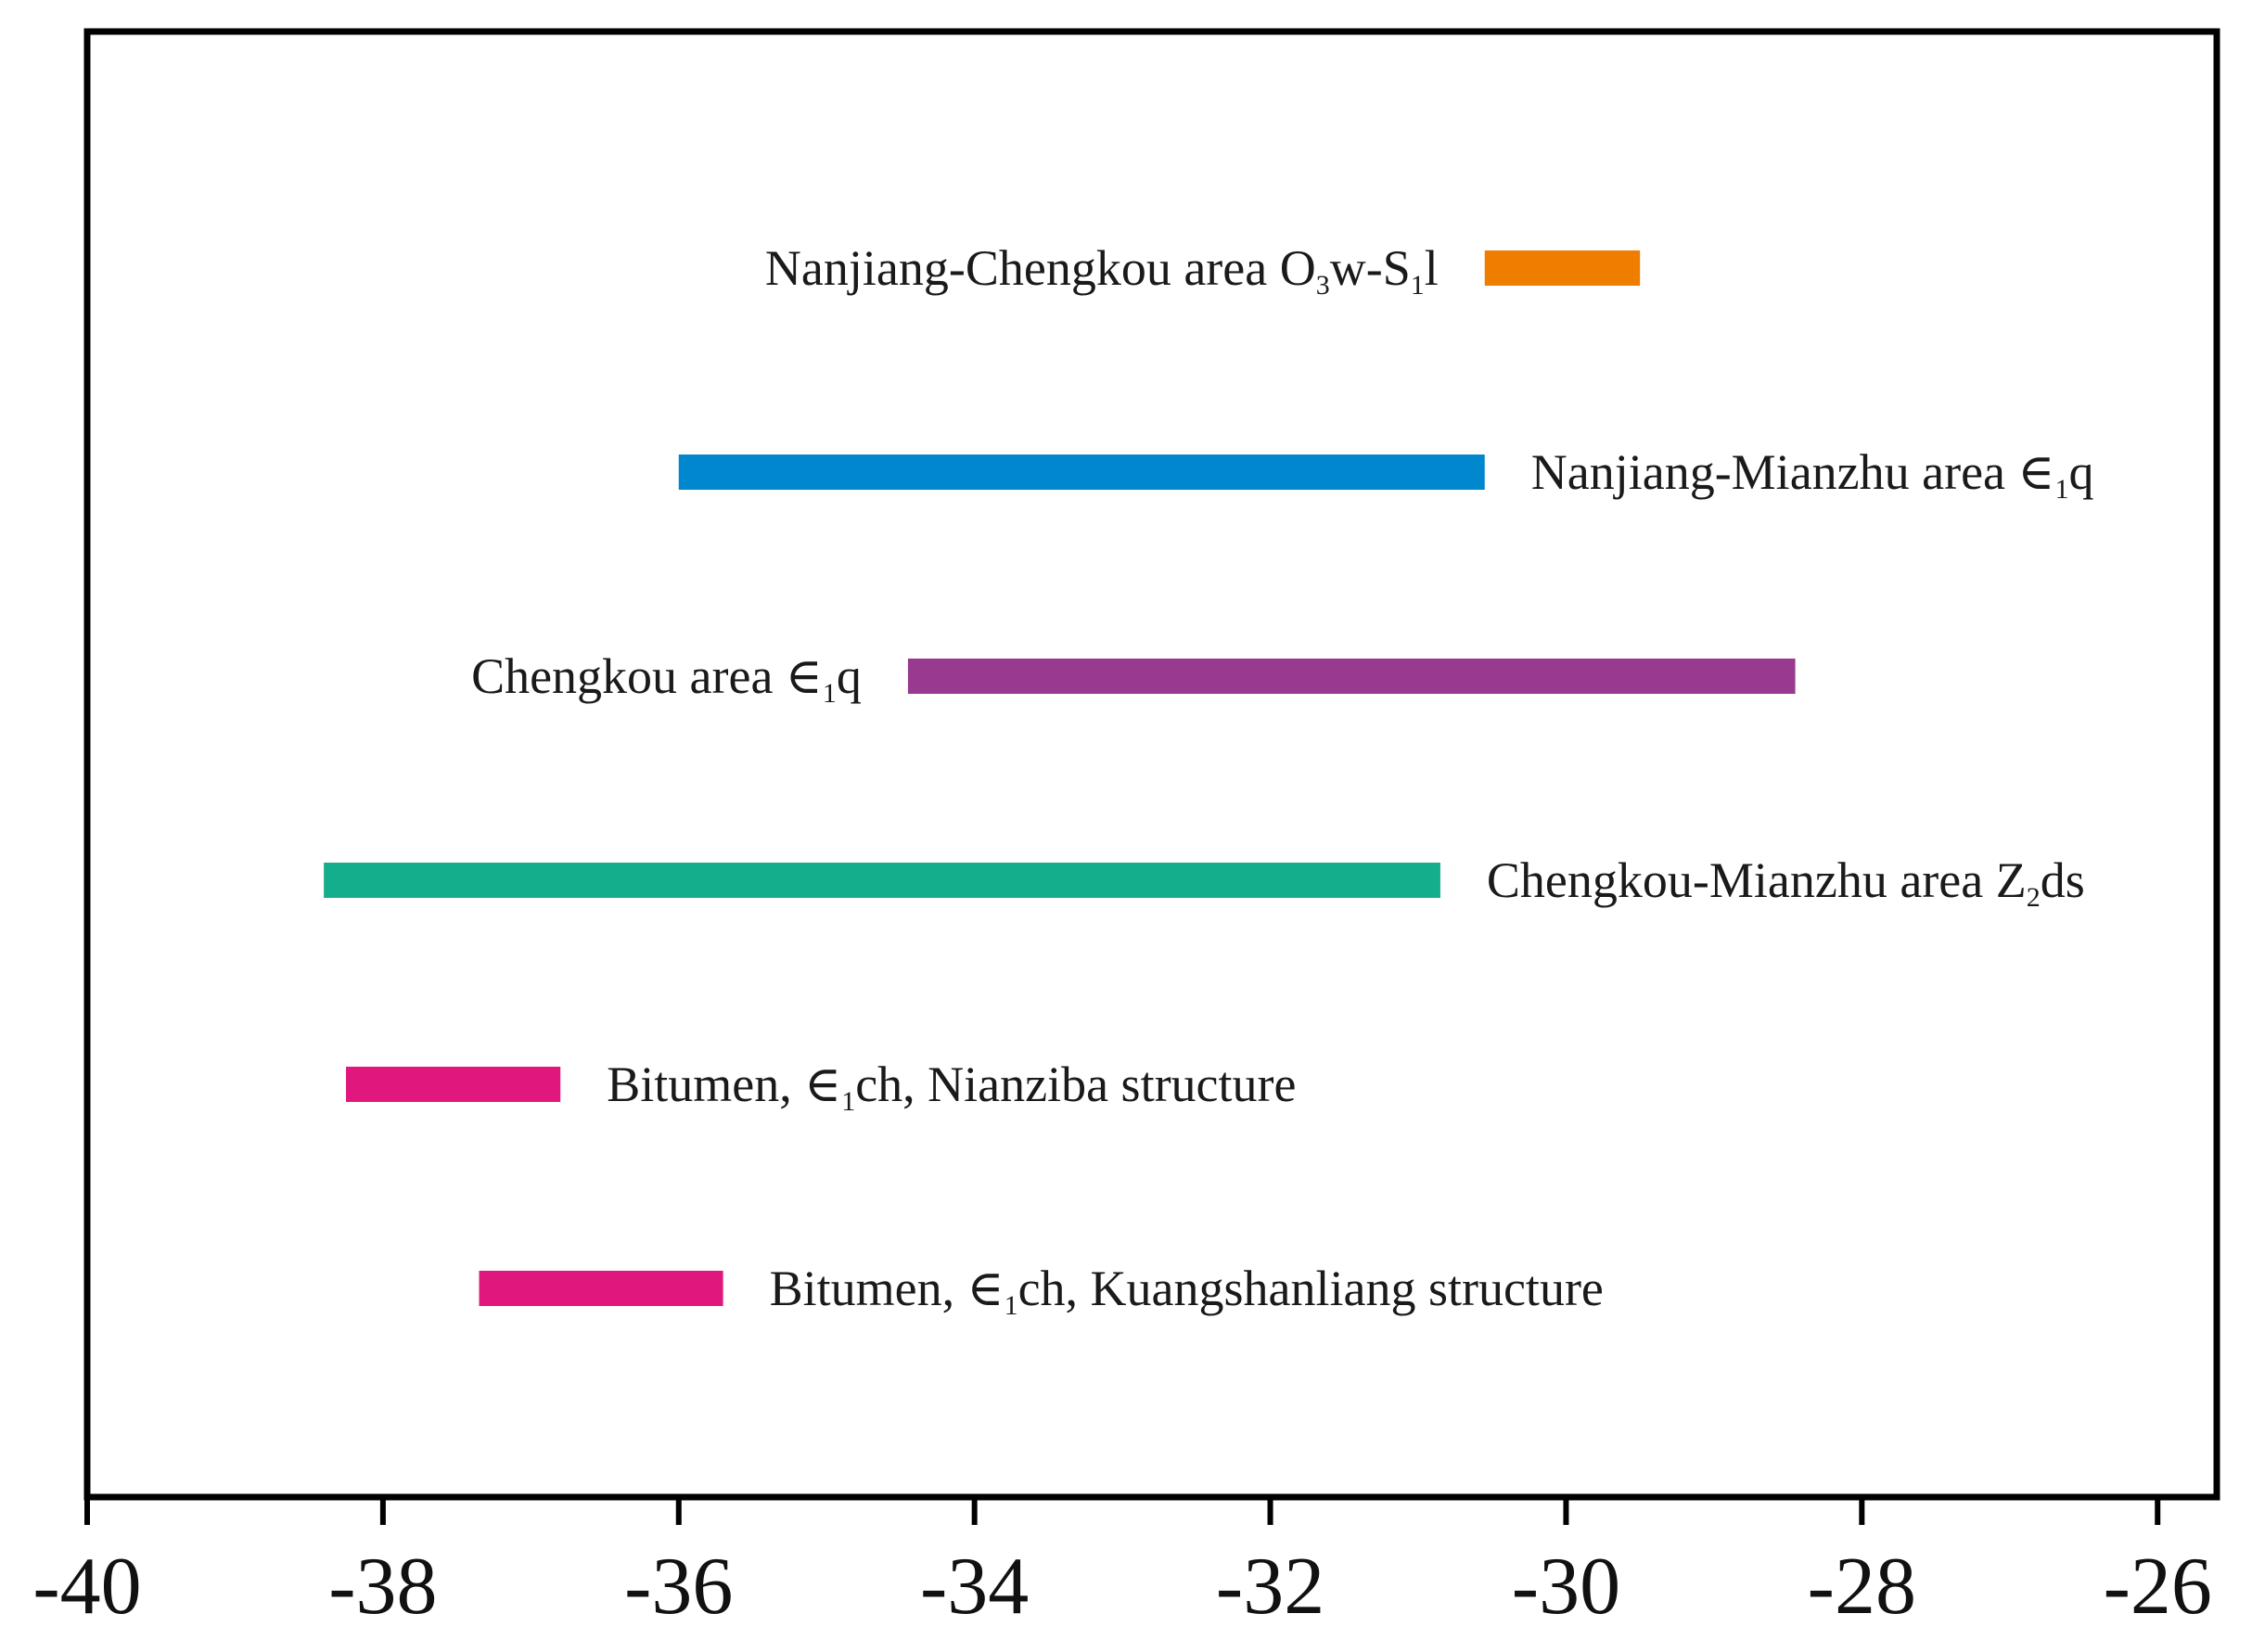 The image size is (2252, 1652). What do you see at coordinates (1757, 880) in the screenshot?
I see `label-text: Chengkou-Mianzhu area Z` at bounding box center [1757, 880].